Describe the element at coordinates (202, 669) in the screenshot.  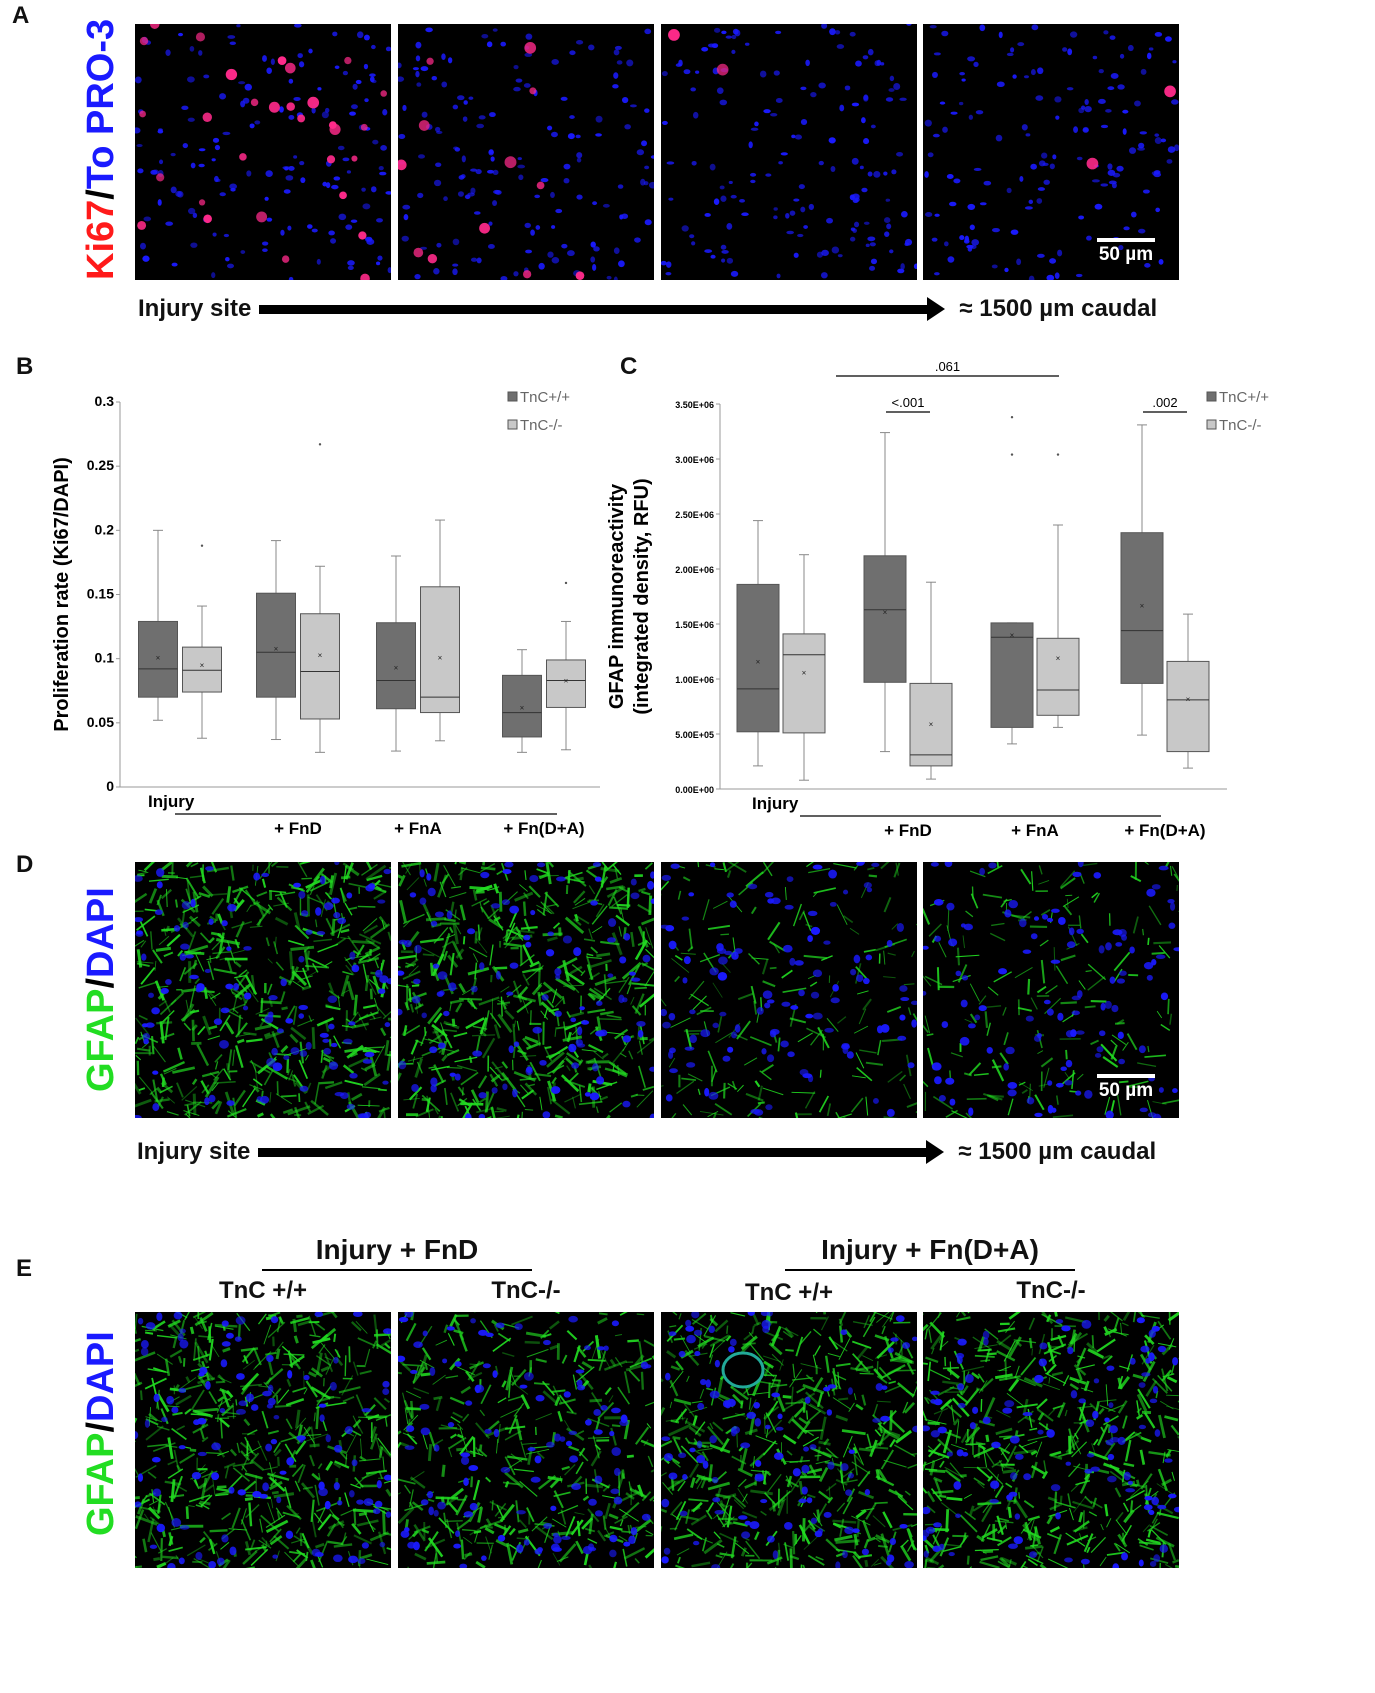
I see `box-tnc-ko` at that location.